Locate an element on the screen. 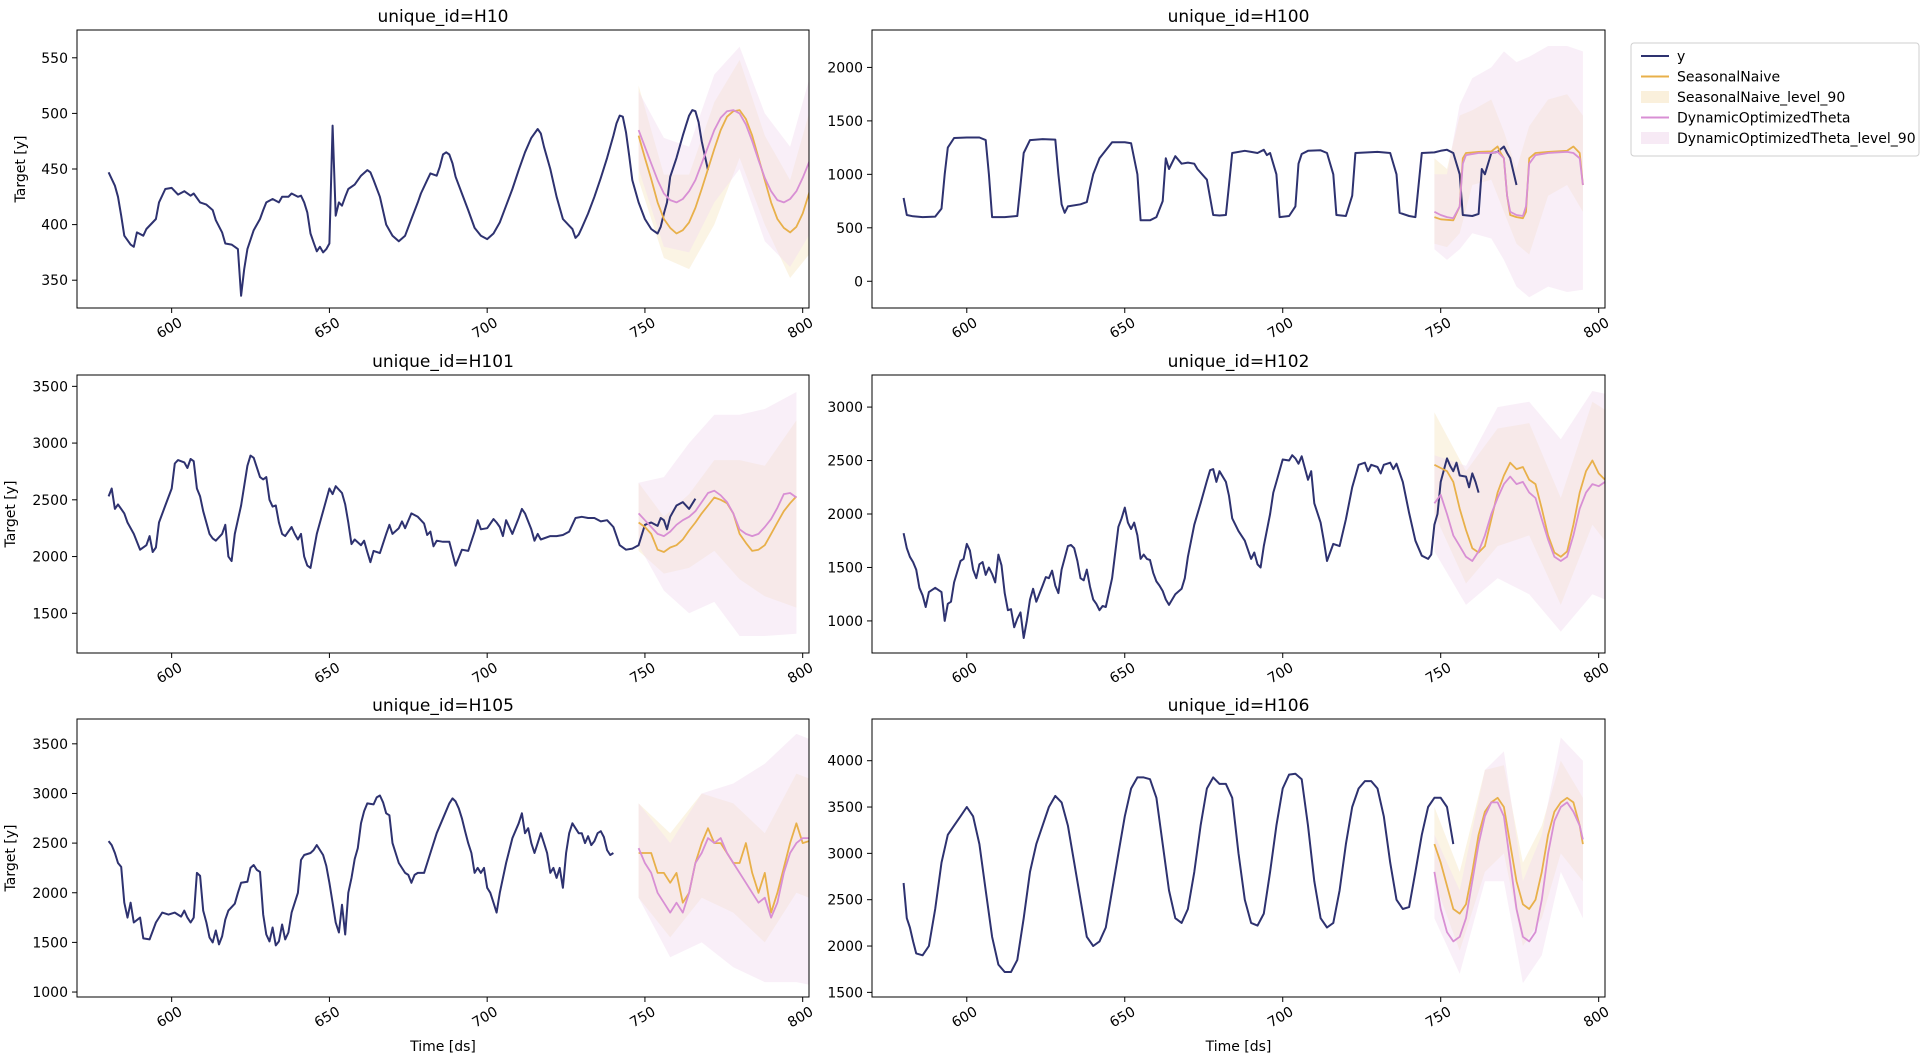 Image resolution: width=1926 pixels, height=1061 pixels. y-tick-label: 350 is located at coordinates (54, 281).